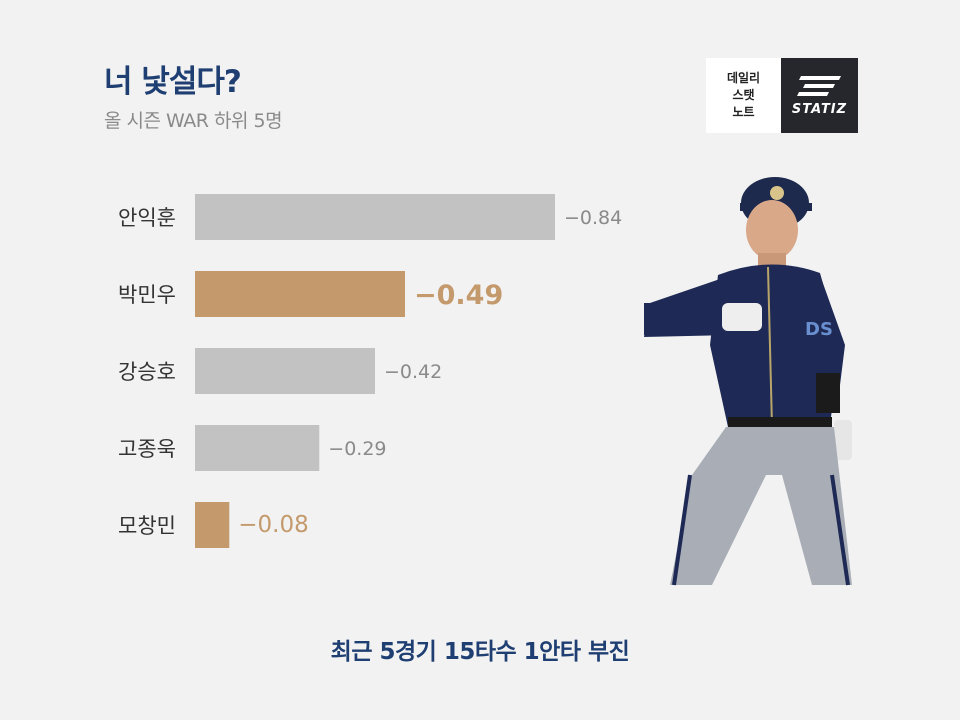  I want to click on statiz-mark-icon, so click(818, 86).